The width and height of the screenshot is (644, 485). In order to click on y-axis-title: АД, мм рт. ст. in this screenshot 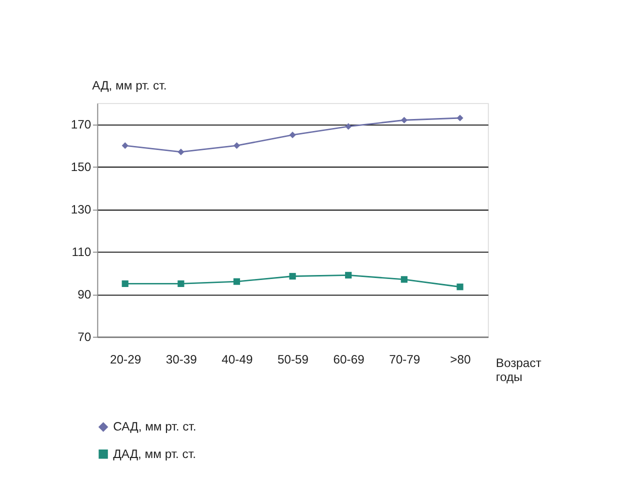, I will do `click(129, 85)`.